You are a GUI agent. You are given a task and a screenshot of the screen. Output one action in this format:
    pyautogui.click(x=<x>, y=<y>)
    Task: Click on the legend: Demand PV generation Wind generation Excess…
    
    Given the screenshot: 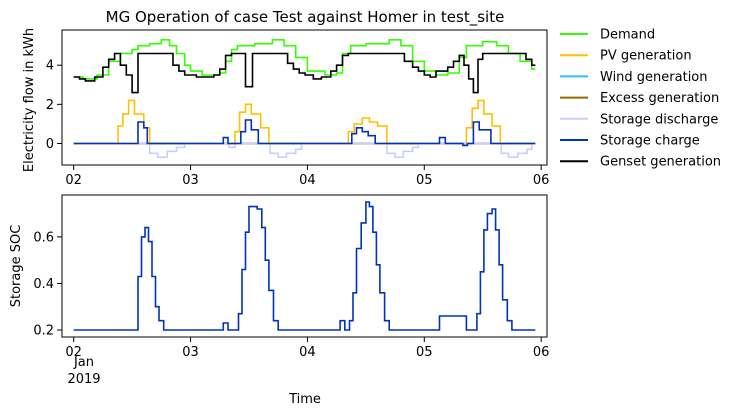 What is the action you would take?
    pyautogui.click(x=640, y=99)
    